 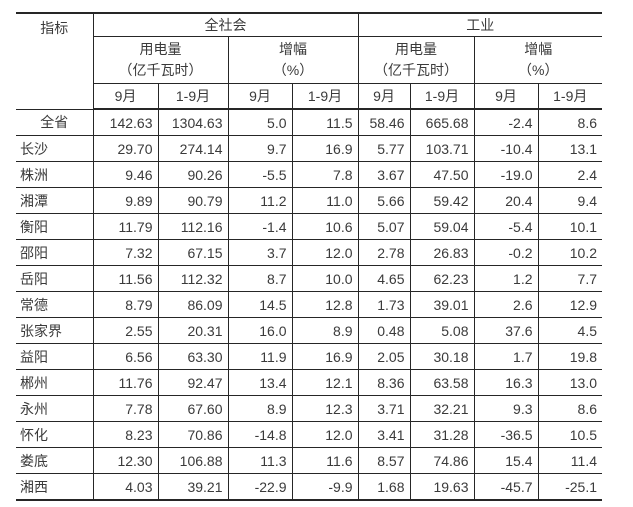 I want to click on value-cell: 9.3, so click(x=506, y=408).